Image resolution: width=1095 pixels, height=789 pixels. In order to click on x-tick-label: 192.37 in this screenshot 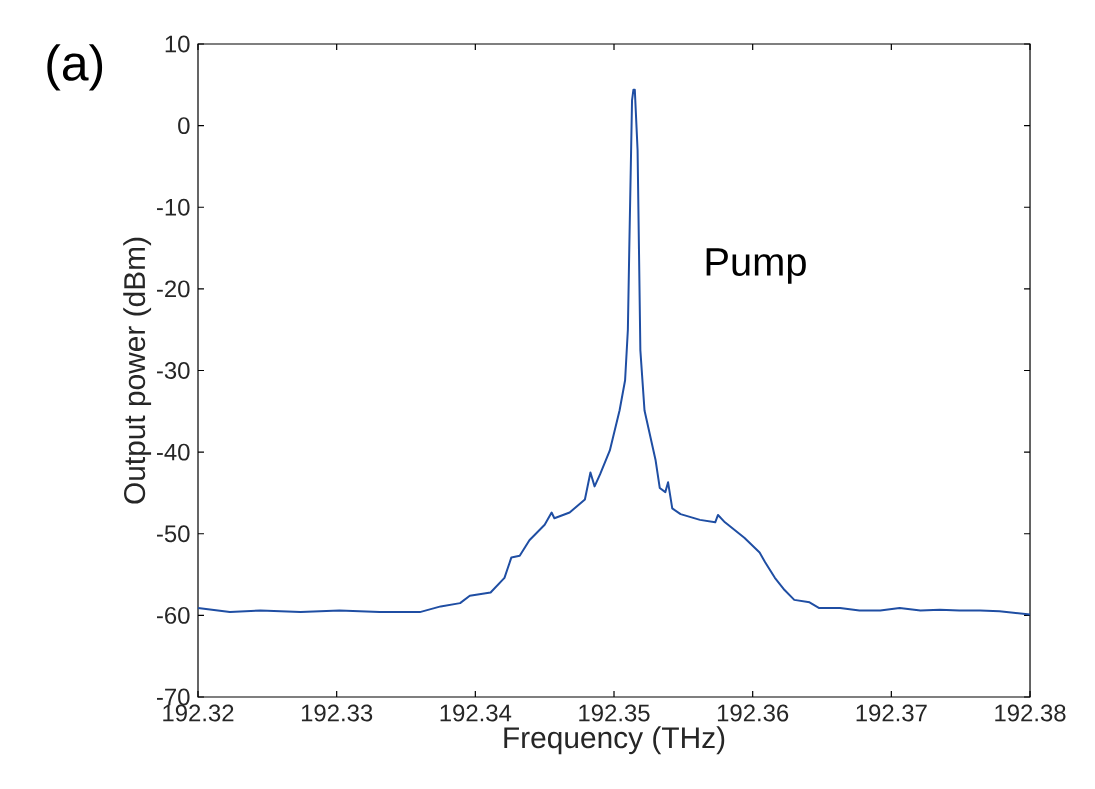, I will do `click(891, 713)`.